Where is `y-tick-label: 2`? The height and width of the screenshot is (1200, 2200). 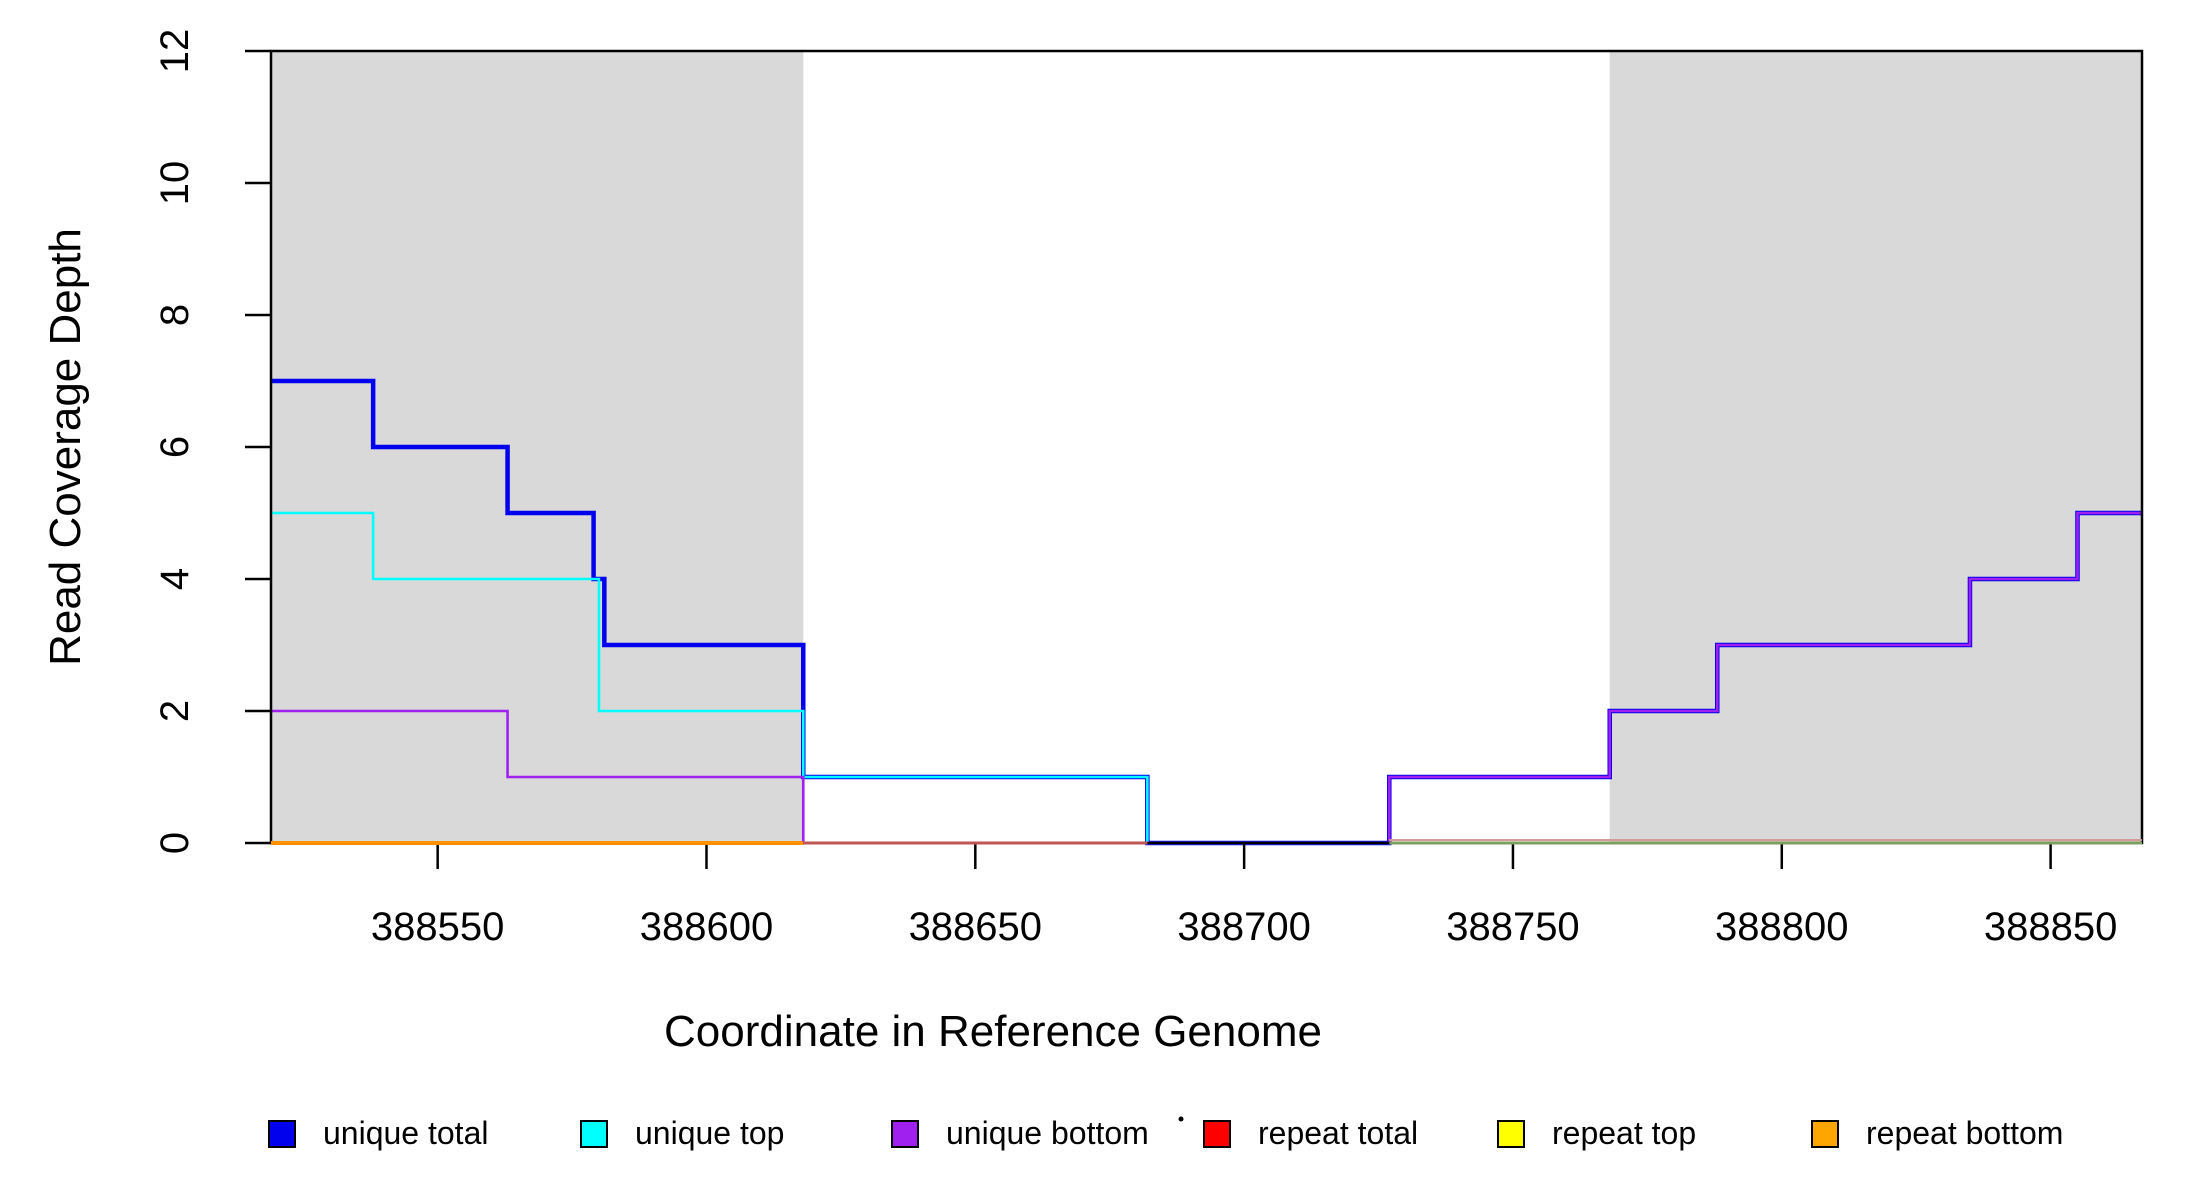 y-tick-label: 2 is located at coordinates (175, 711).